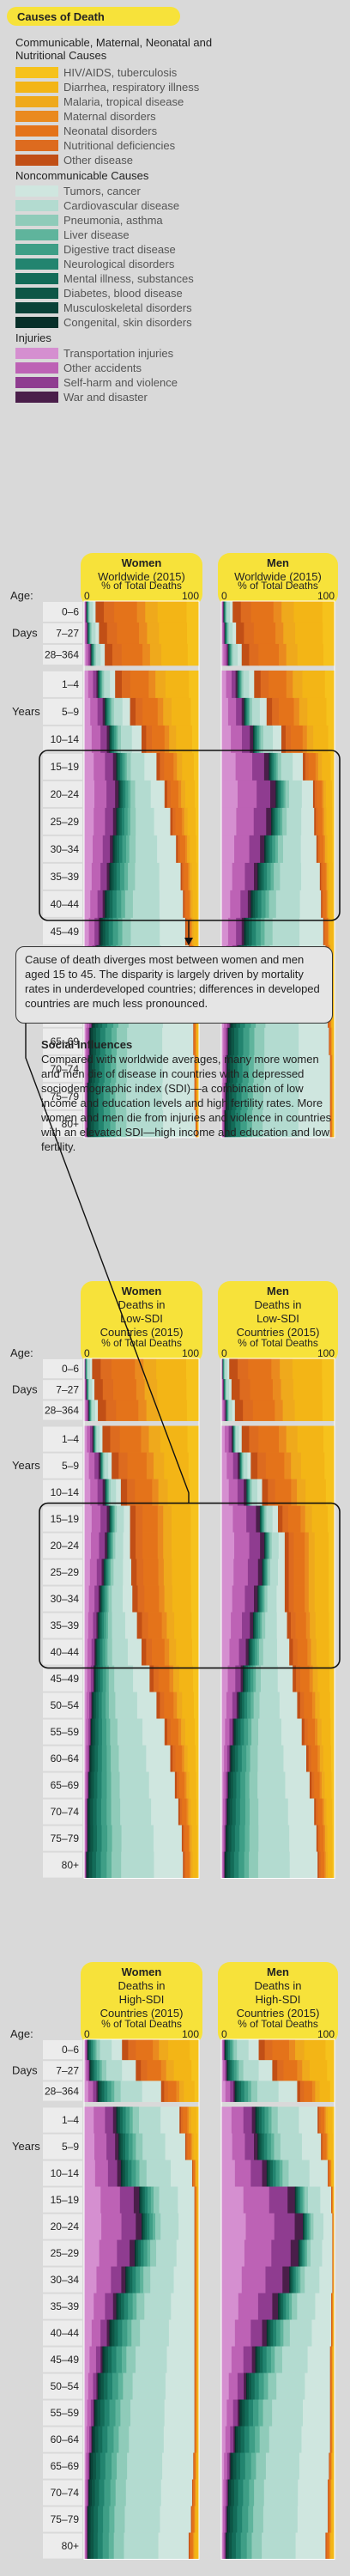 The image size is (350, 2576). I want to click on age-tab, so click(62, 1759).